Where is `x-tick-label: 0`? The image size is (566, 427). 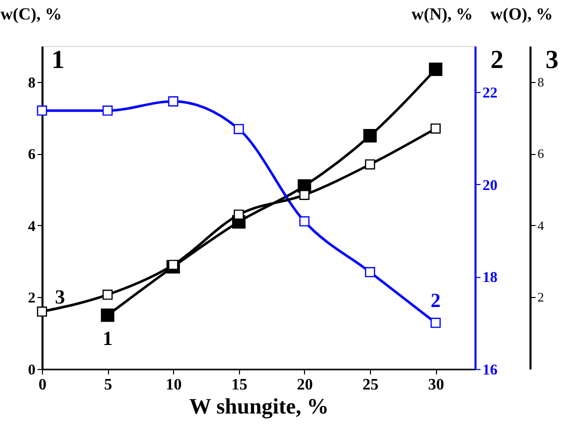
x-tick-label: 0 is located at coordinates (42, 385).